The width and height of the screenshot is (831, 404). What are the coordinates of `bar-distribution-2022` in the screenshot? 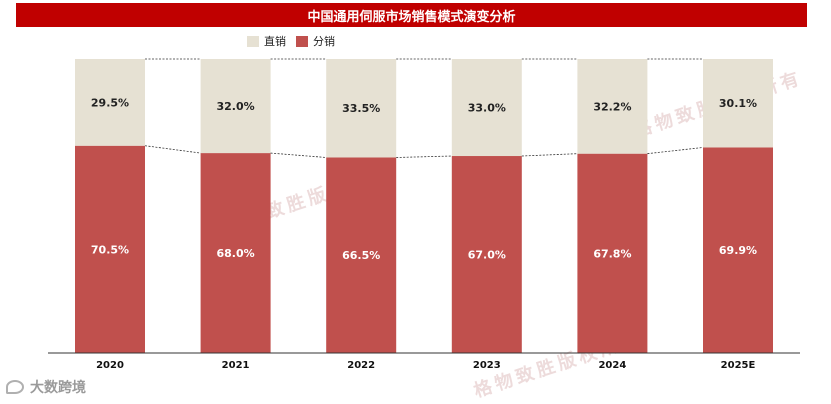 It's located at (361, 255).